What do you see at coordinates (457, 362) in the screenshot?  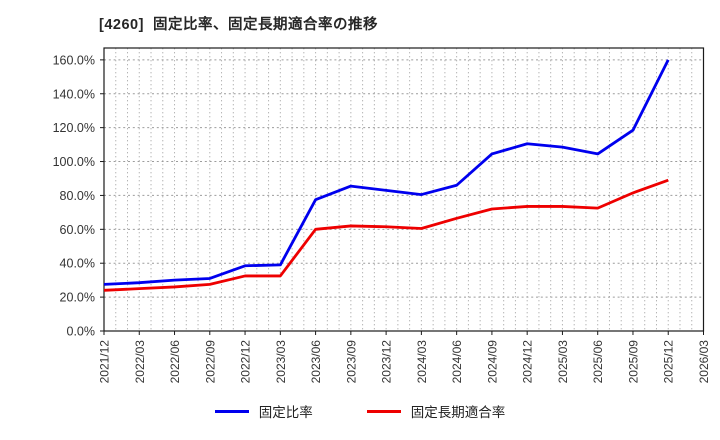 I see `x-tick-label: 2024/06` at bounding box center [457, 362].